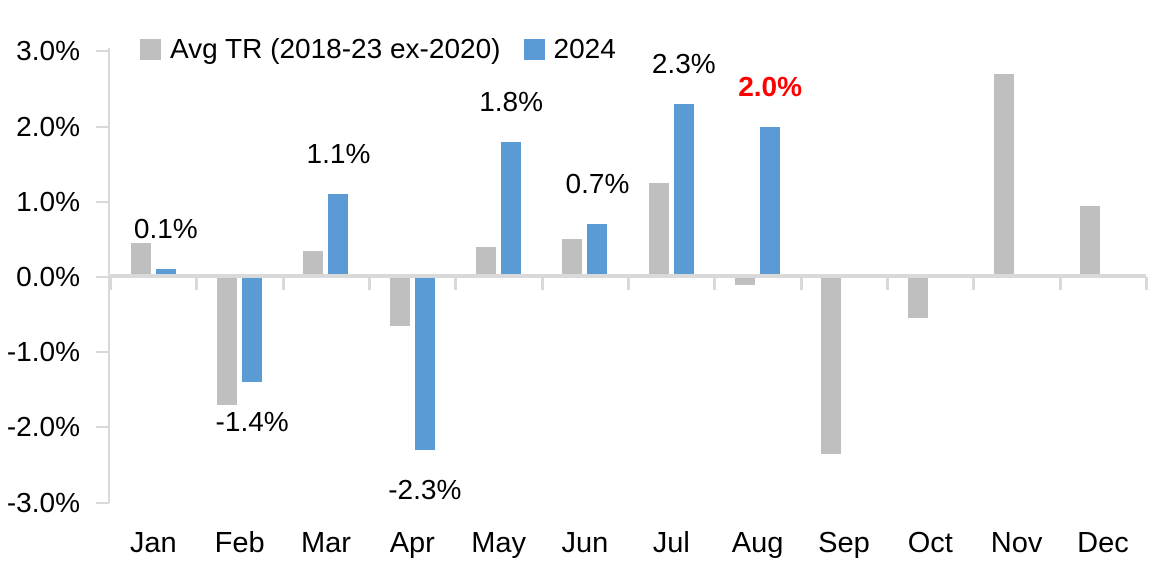 The width and height of the screenshot is (1152, 570). Describe the element at coordinates (48, 126) in the screenshot. I see `y-tick-label: 2.0%` at that location.